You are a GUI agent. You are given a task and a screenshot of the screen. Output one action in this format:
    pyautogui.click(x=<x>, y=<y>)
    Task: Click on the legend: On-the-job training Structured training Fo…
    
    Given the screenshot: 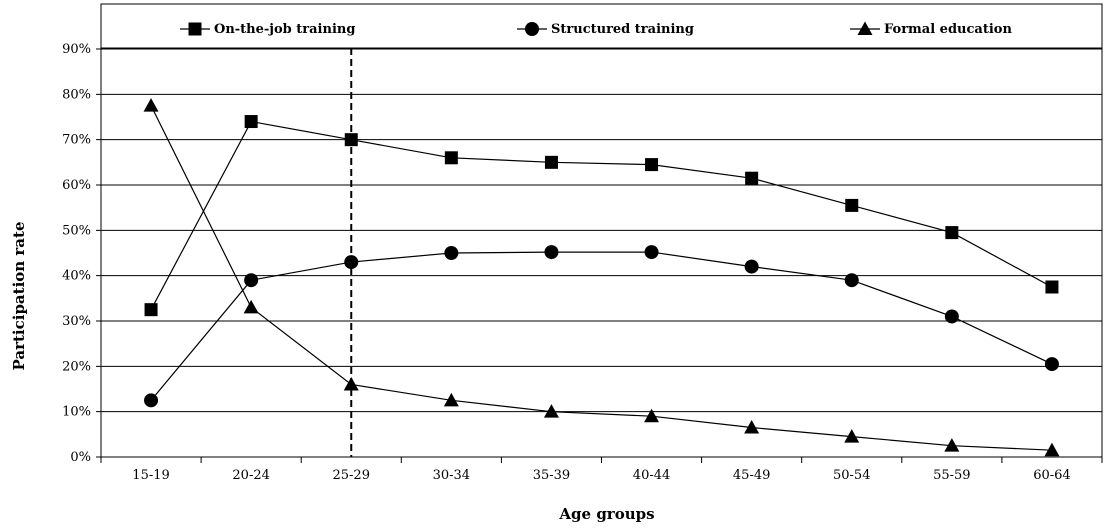 What is the action you would take?
    pyautogui.click(x=601, y=26)
    